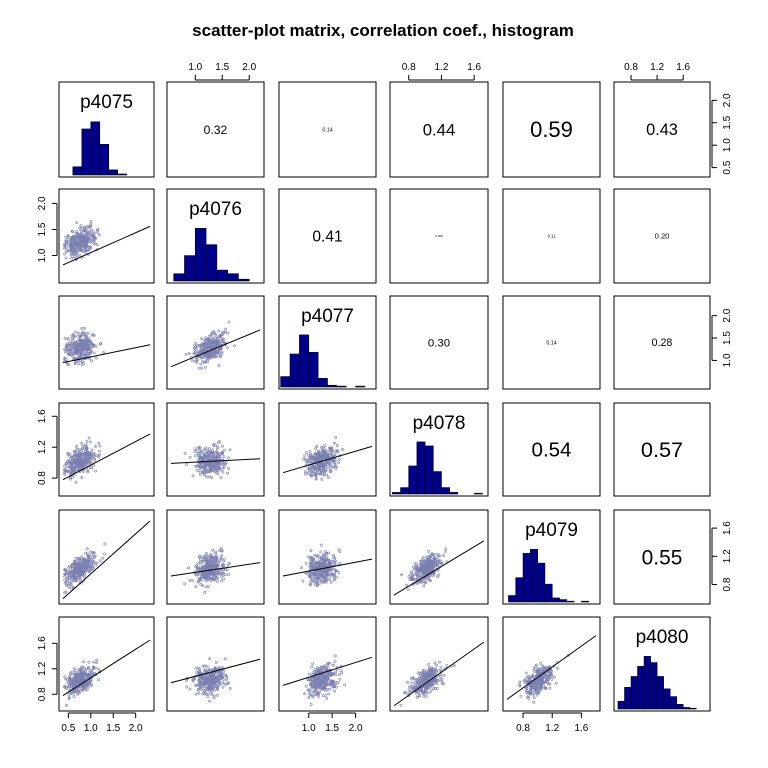 The height and width of the screenshot is (768, 768). I want to click on correlation-coefficient: 0.28, so click(662, 343).